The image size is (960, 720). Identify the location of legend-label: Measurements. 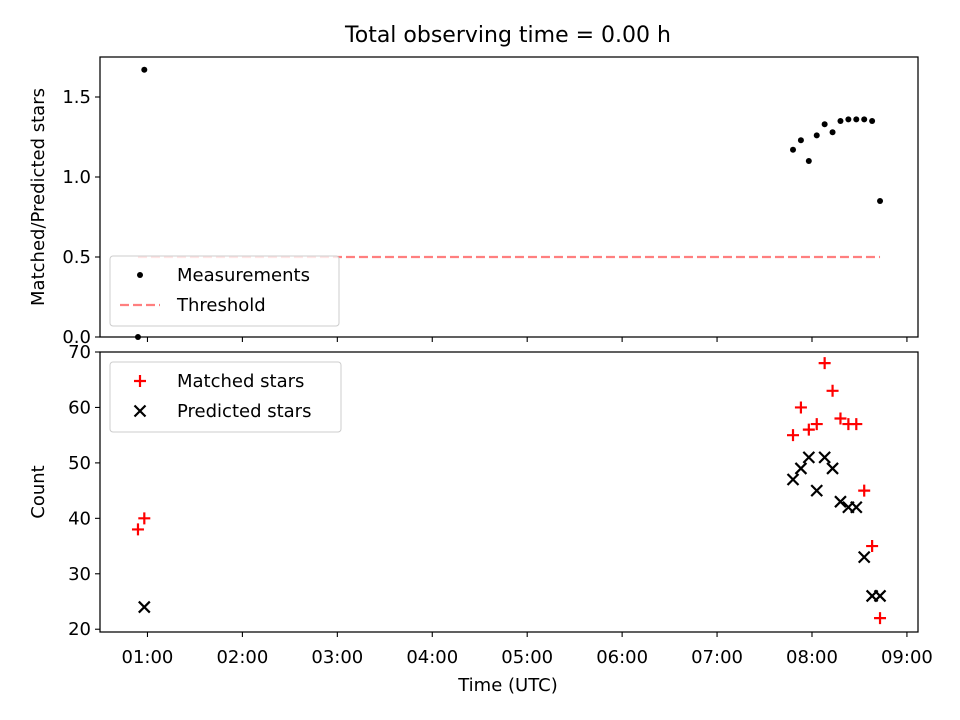
(243, 275).